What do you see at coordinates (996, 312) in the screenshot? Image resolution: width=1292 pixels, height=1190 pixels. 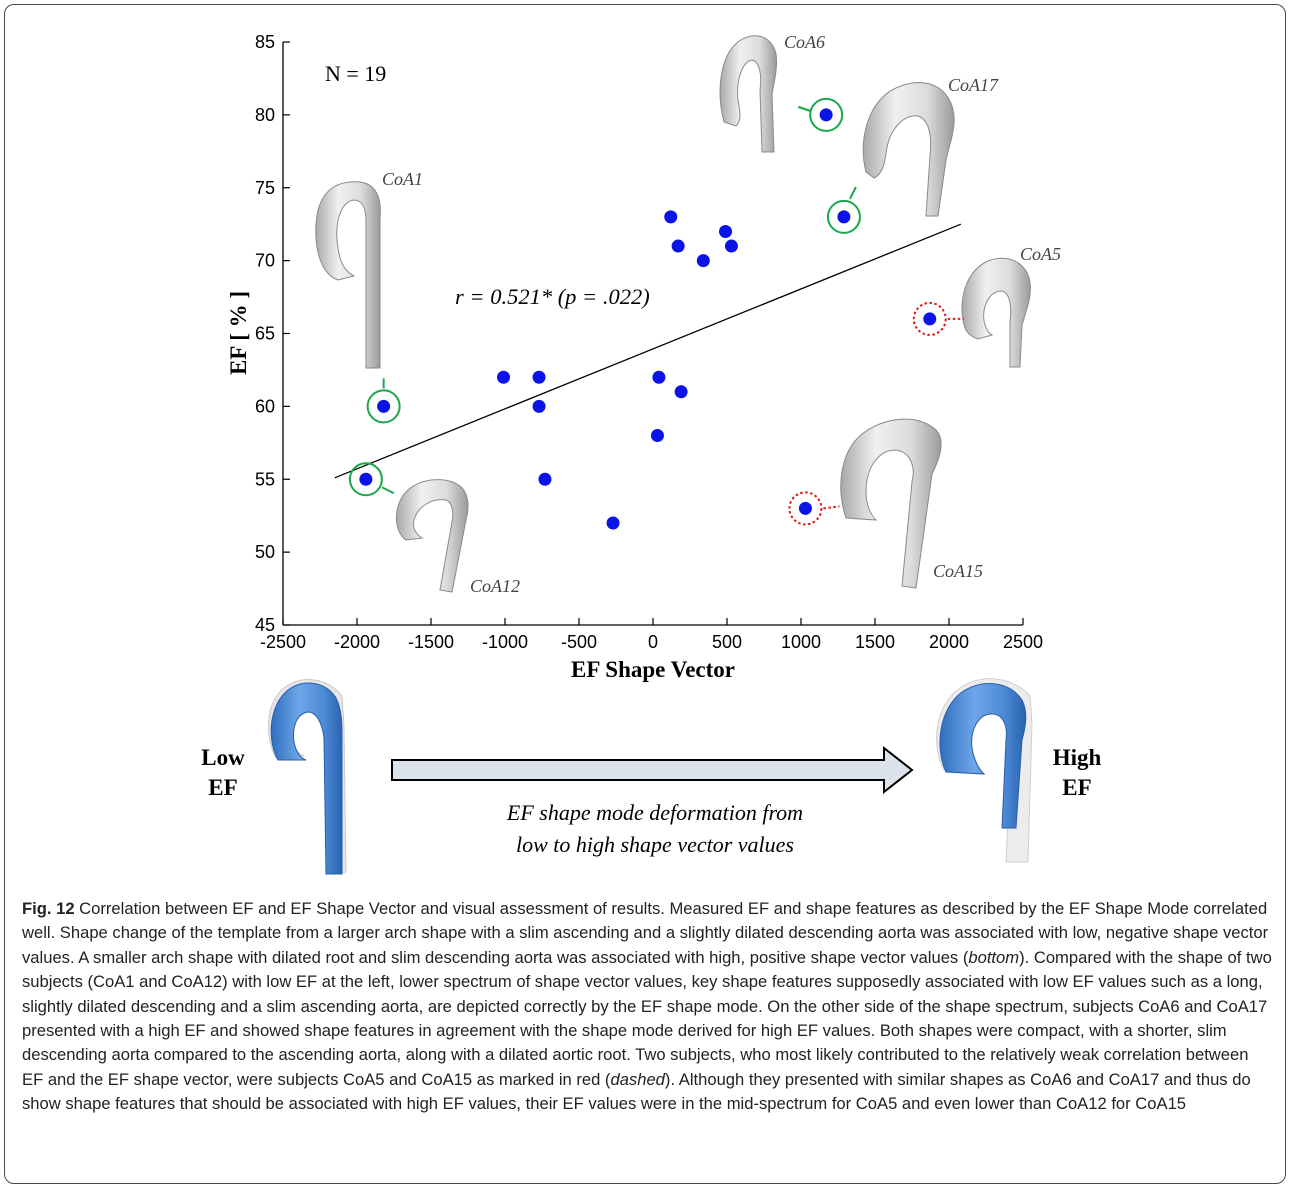 I see `aorta-image-coa5` at bounding box center [996, 312].